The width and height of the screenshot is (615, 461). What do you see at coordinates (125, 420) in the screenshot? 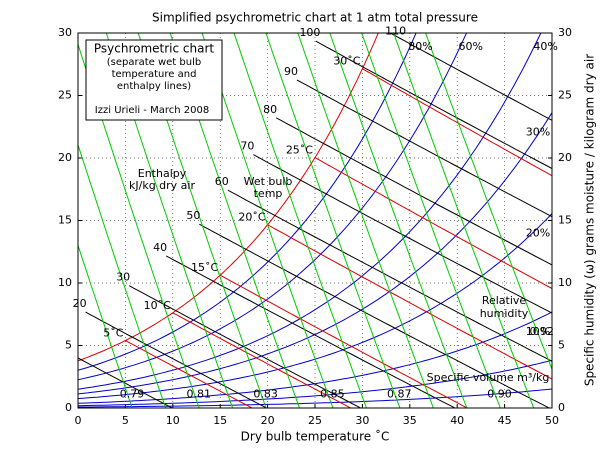
I see `x-tick-label: 5` at bounding box center [125, 420].